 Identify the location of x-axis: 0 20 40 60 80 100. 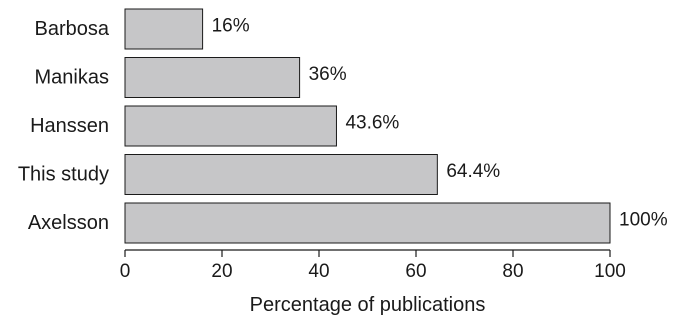
(373, 265).